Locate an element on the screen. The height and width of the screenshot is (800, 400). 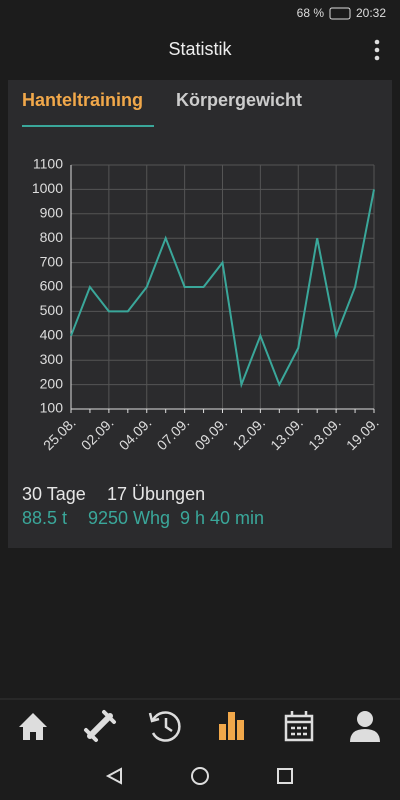
nav-back is located at coordinates (113, 776).